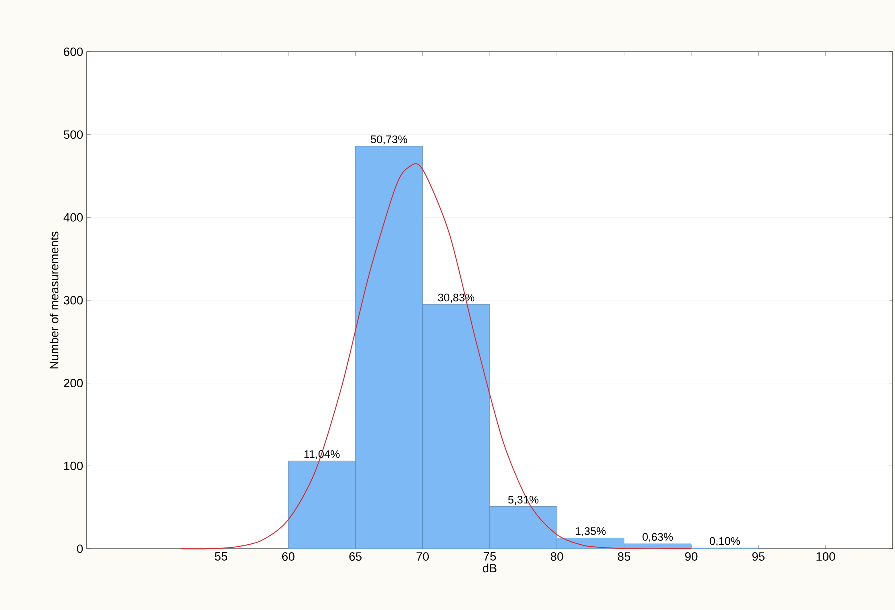 This screenshot has width=895, height=610. What do you see at coordinates (74, 383) in the screenshot?
I see `y-tick-label: 200` at bounding box center [74, 383].